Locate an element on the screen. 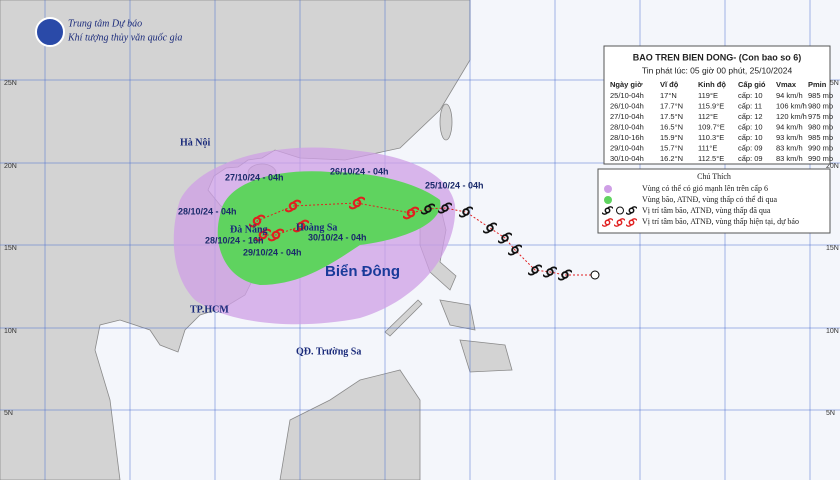 This screenshot has height=485, width=840. place-label: Đà Nẵng is located at coordinates (249, 229).